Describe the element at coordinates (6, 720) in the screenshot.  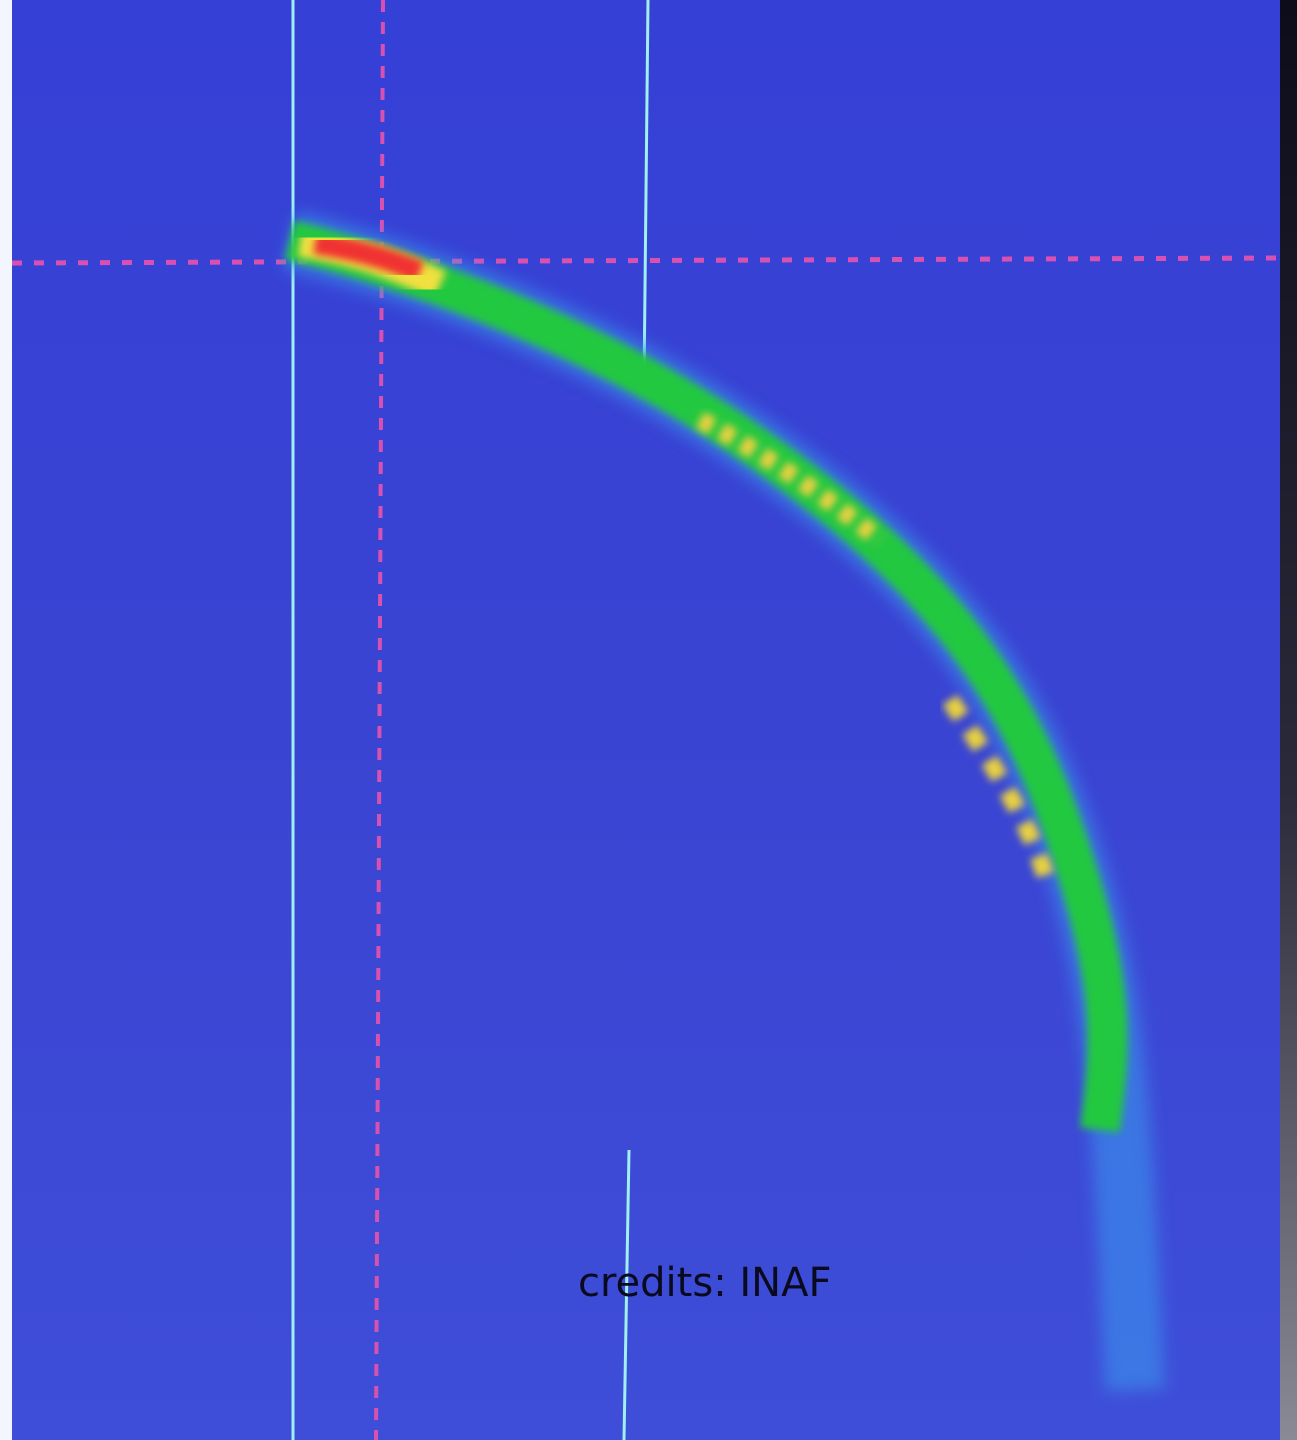
I see `left-margin` at that location.